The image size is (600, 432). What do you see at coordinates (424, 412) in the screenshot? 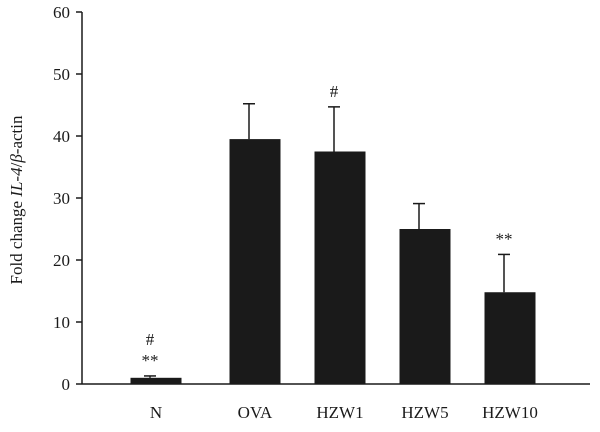
I see `category-label-hzw5: HZW5` at bounding box center [424, 412].